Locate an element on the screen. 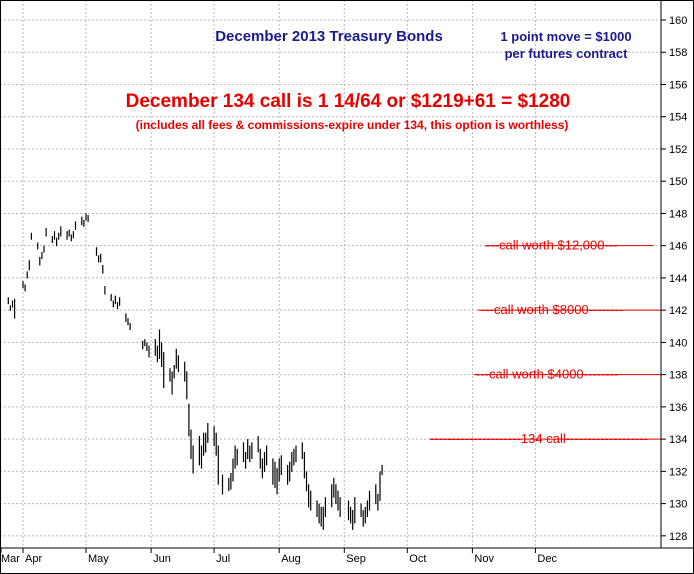  point-value-note-line2: per futures contract is located at coordinates (566, 53).